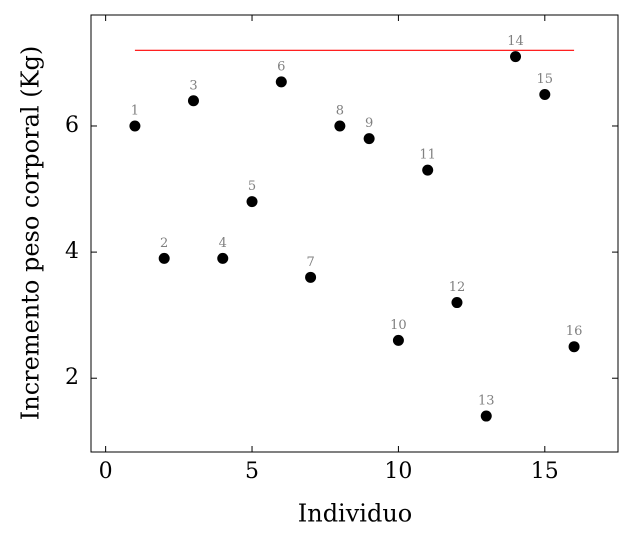  I want to click on y-tick-label: 2, so click(72, 377).